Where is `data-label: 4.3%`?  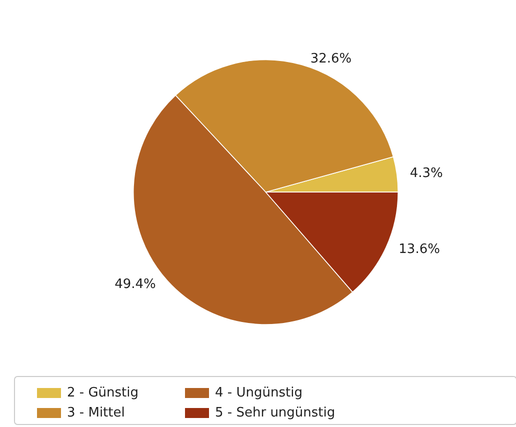
data-label: 4.3% is located at coordinates (426, 173).